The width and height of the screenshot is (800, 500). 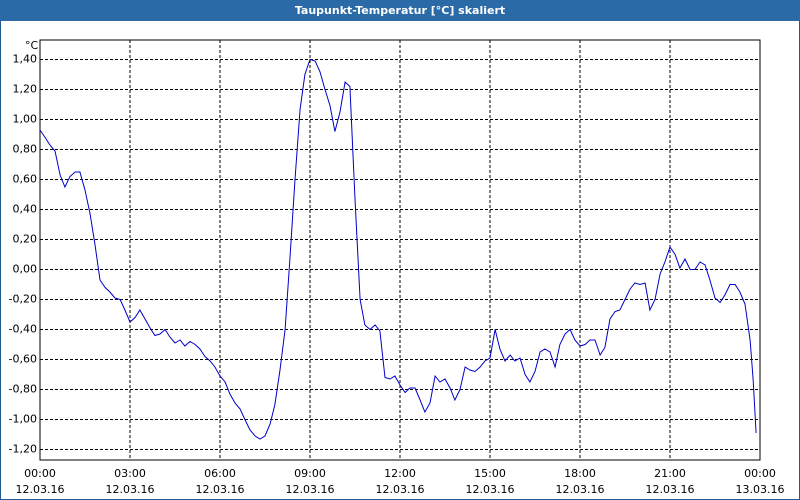 What do you see at coordinates (32, 45) in the screenshot?
I see `y-unit: °C` at bounding box center [32, 45].